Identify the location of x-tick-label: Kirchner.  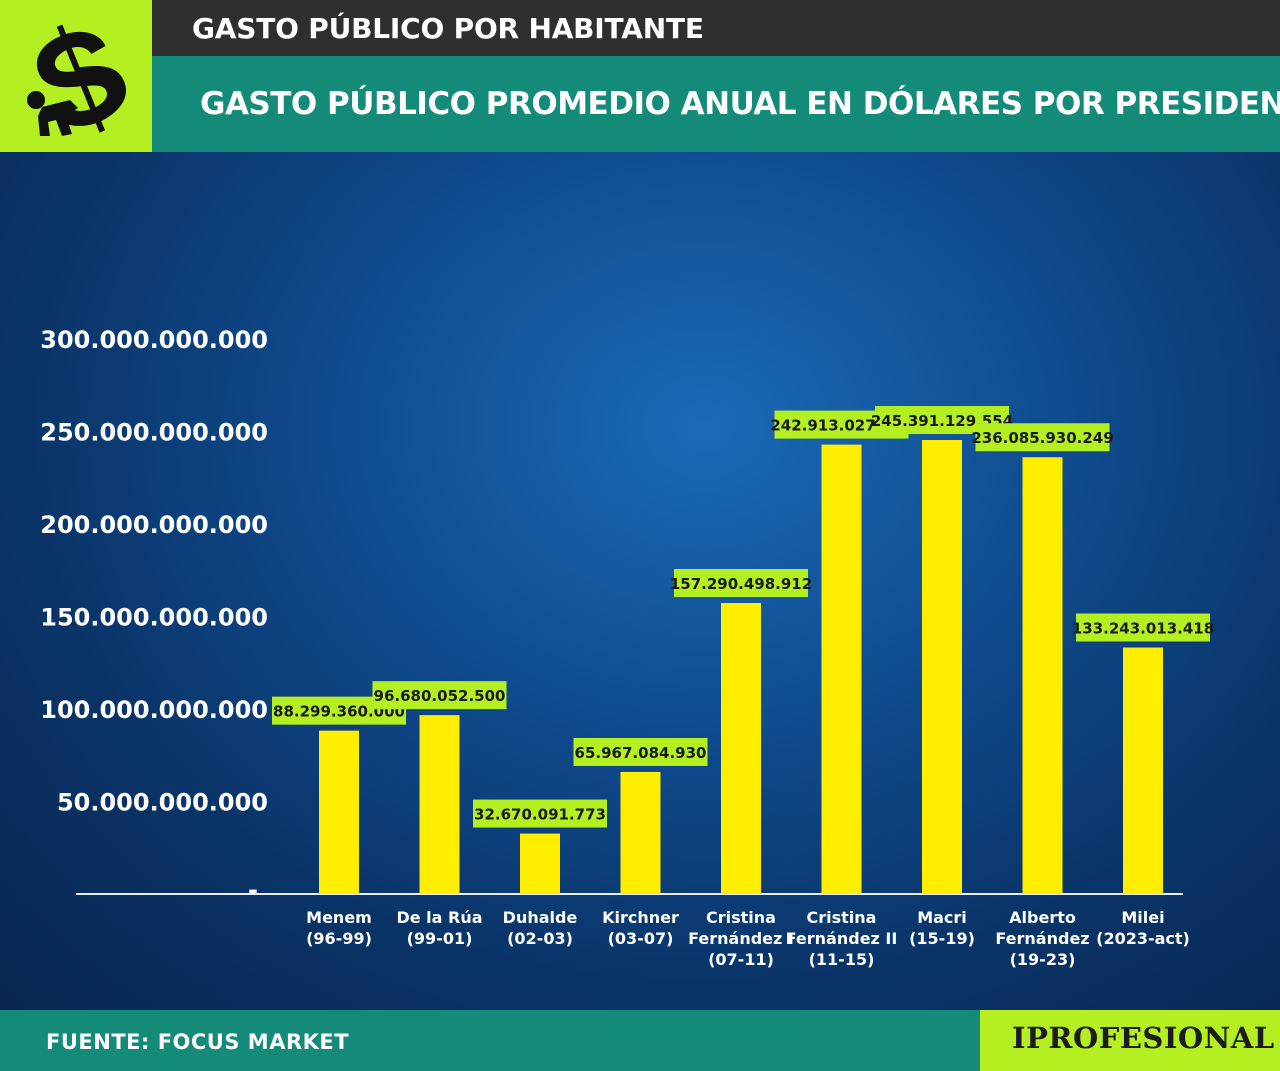
(640, 917).